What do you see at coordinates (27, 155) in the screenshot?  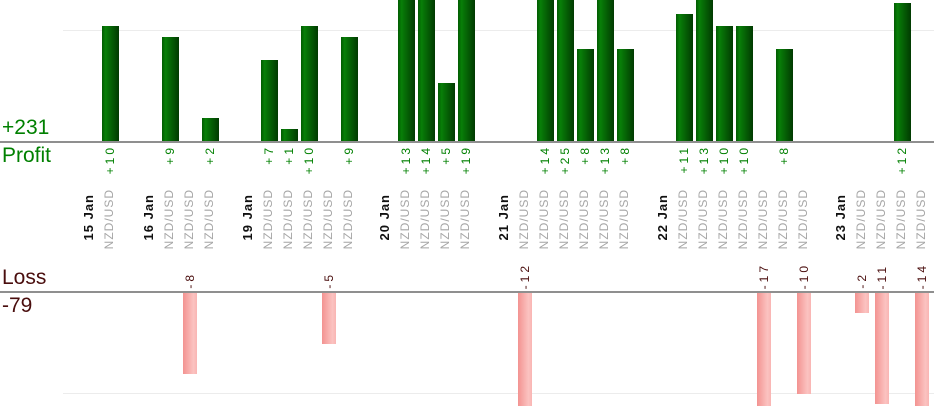 I see `profit-axis-title: Profit` at bounding box center [27, 155].